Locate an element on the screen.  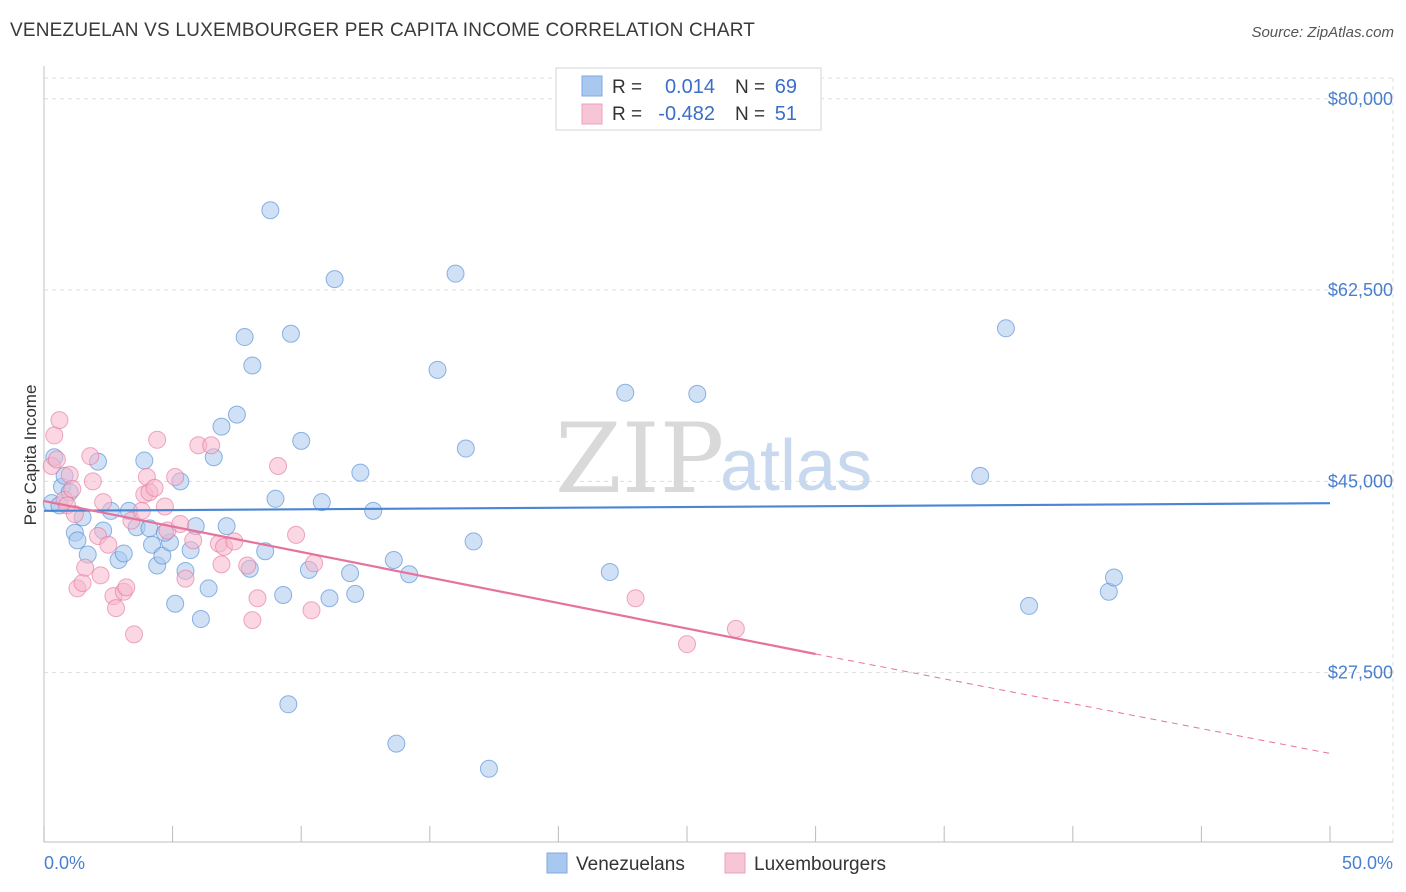
legend-r-label-2: R = is located at coordinates (627, 114).